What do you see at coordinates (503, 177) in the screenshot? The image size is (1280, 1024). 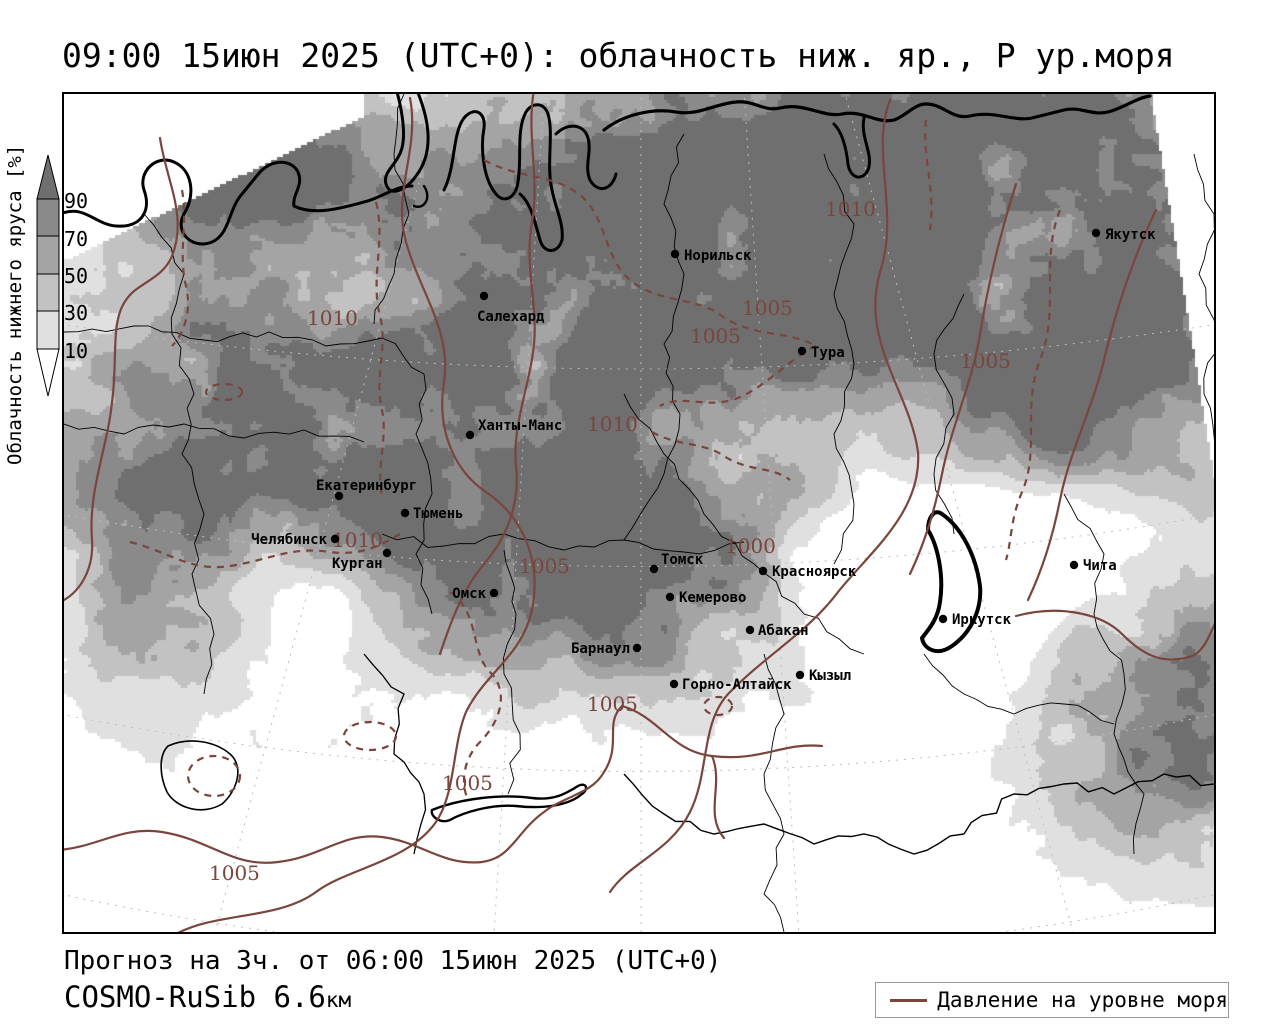 I see `ob-gulf-coast` at bounding box center [503, 177].